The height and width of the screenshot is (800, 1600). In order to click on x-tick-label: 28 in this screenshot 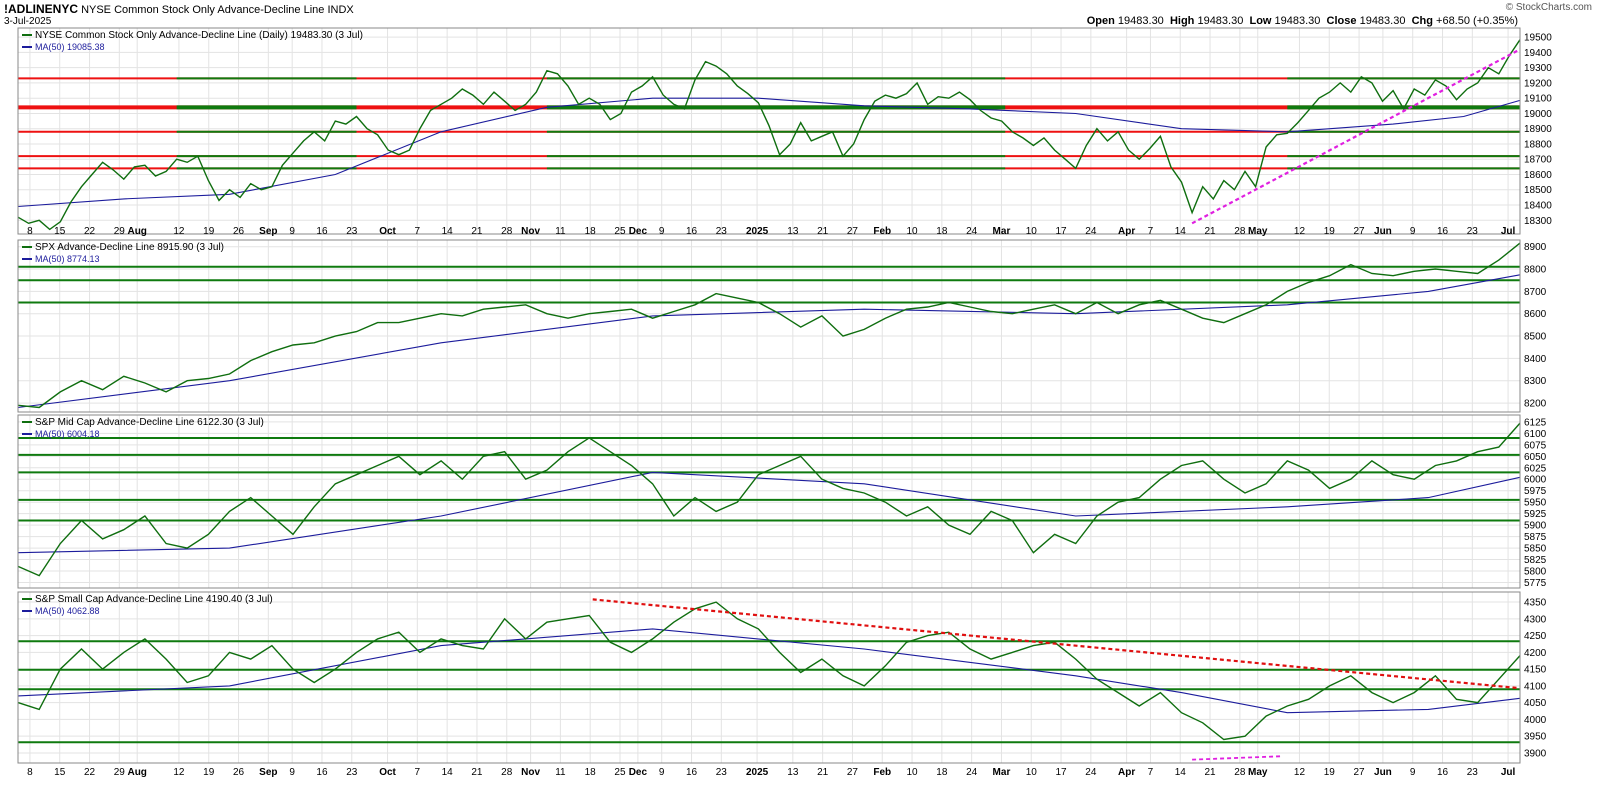, I will do `click(507, 231)`.